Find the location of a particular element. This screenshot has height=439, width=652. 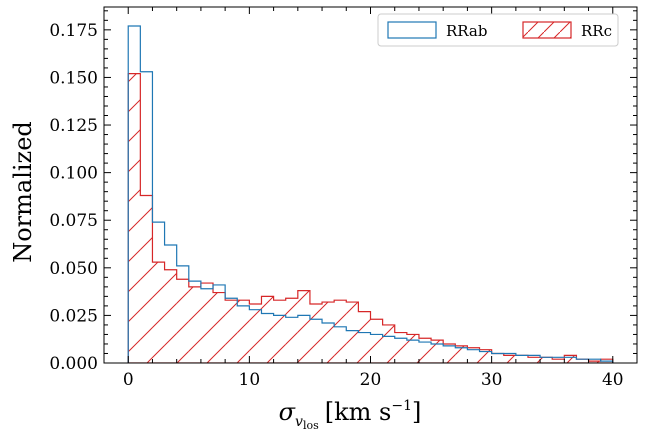

x-tick-label: 0 is located at coordinates (128, 380).